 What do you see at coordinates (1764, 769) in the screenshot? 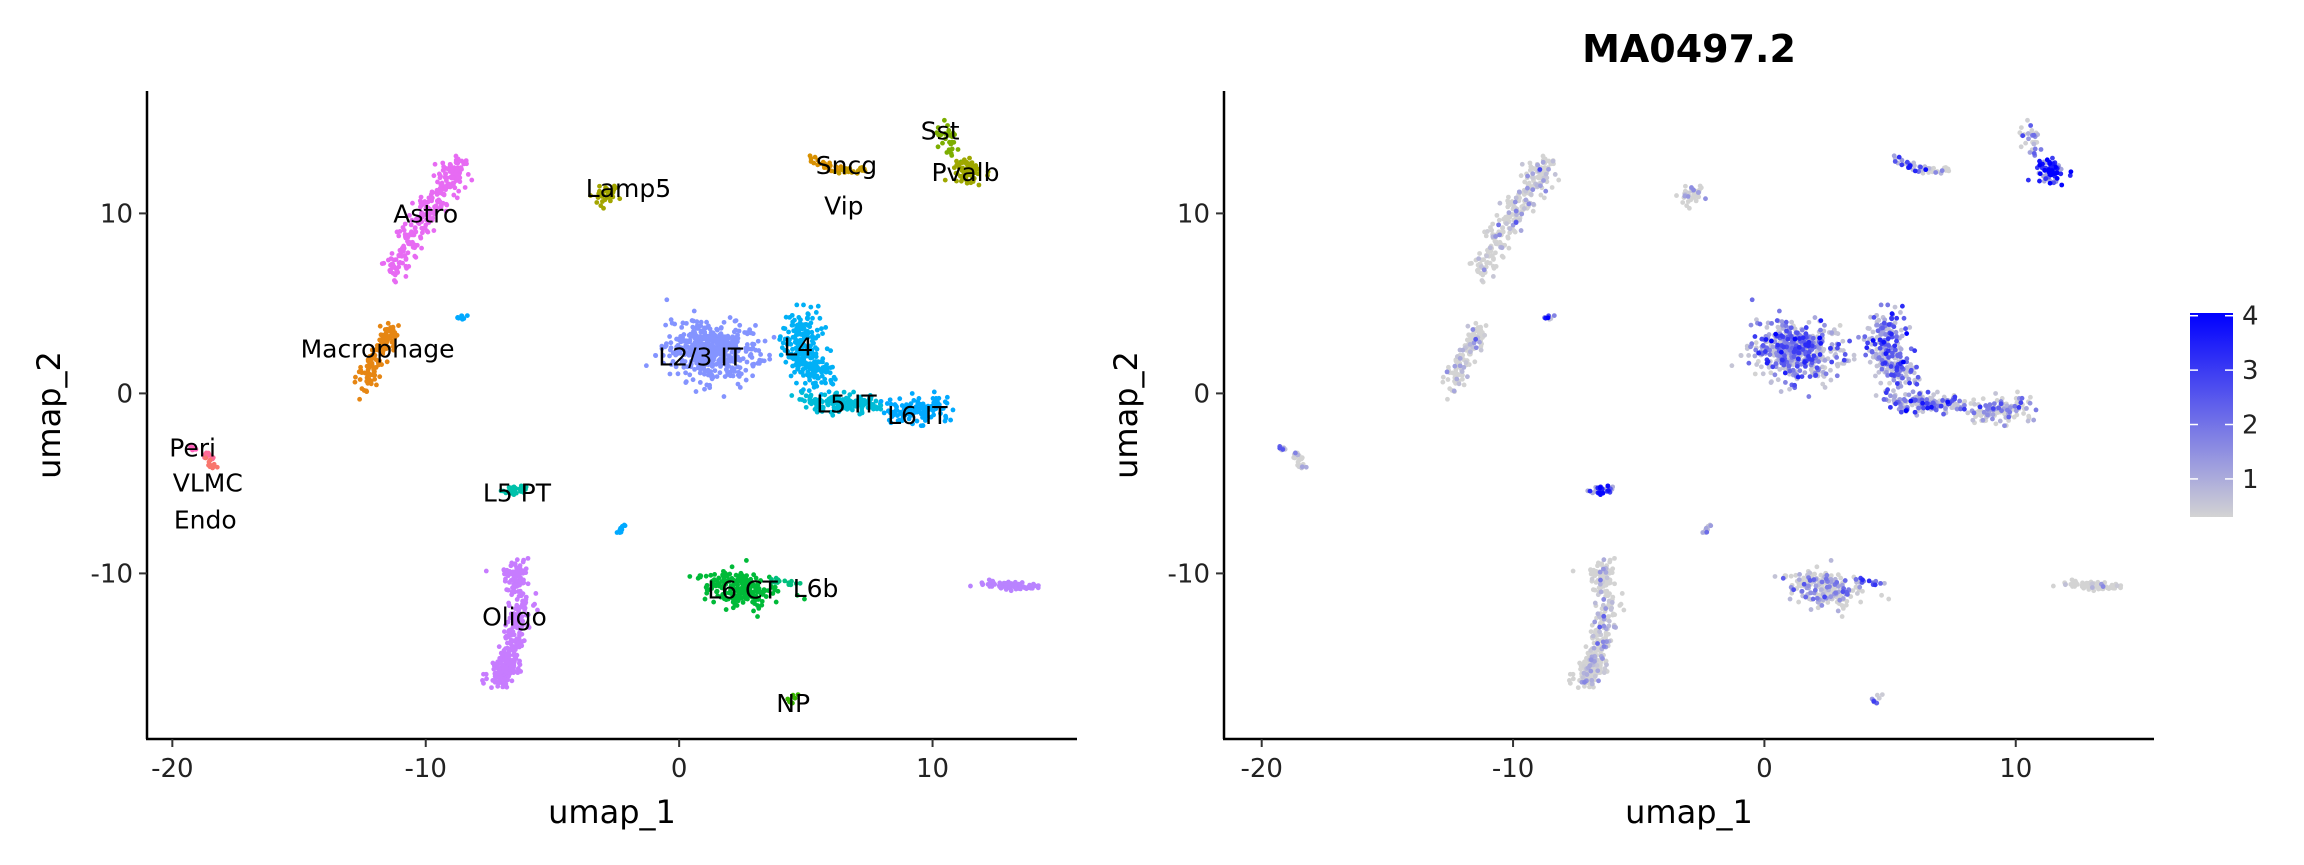
I see `x-tick-label: 0` at bounding box center [1764, 769].